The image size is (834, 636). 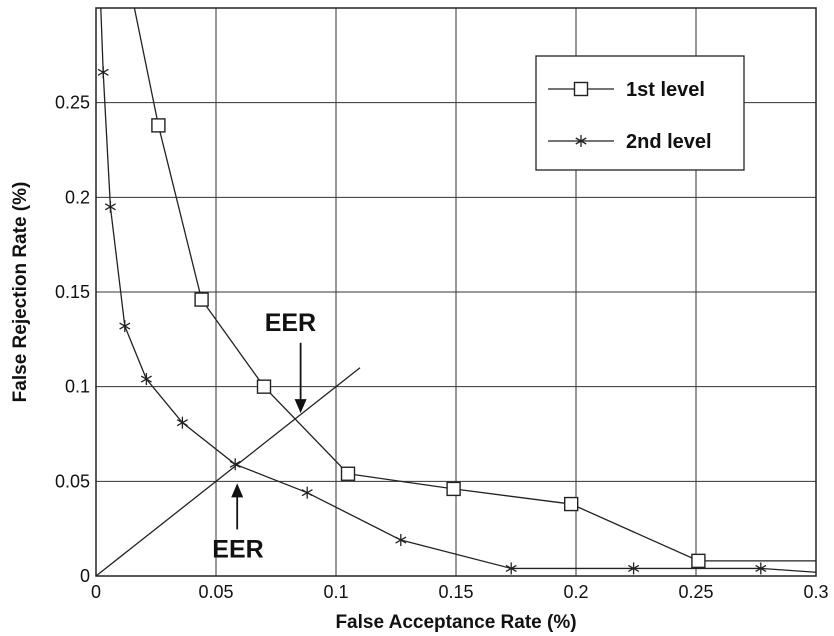 I want to click on x-axis-title: False Acceptance Rate (%), so click(x=455, y=622).